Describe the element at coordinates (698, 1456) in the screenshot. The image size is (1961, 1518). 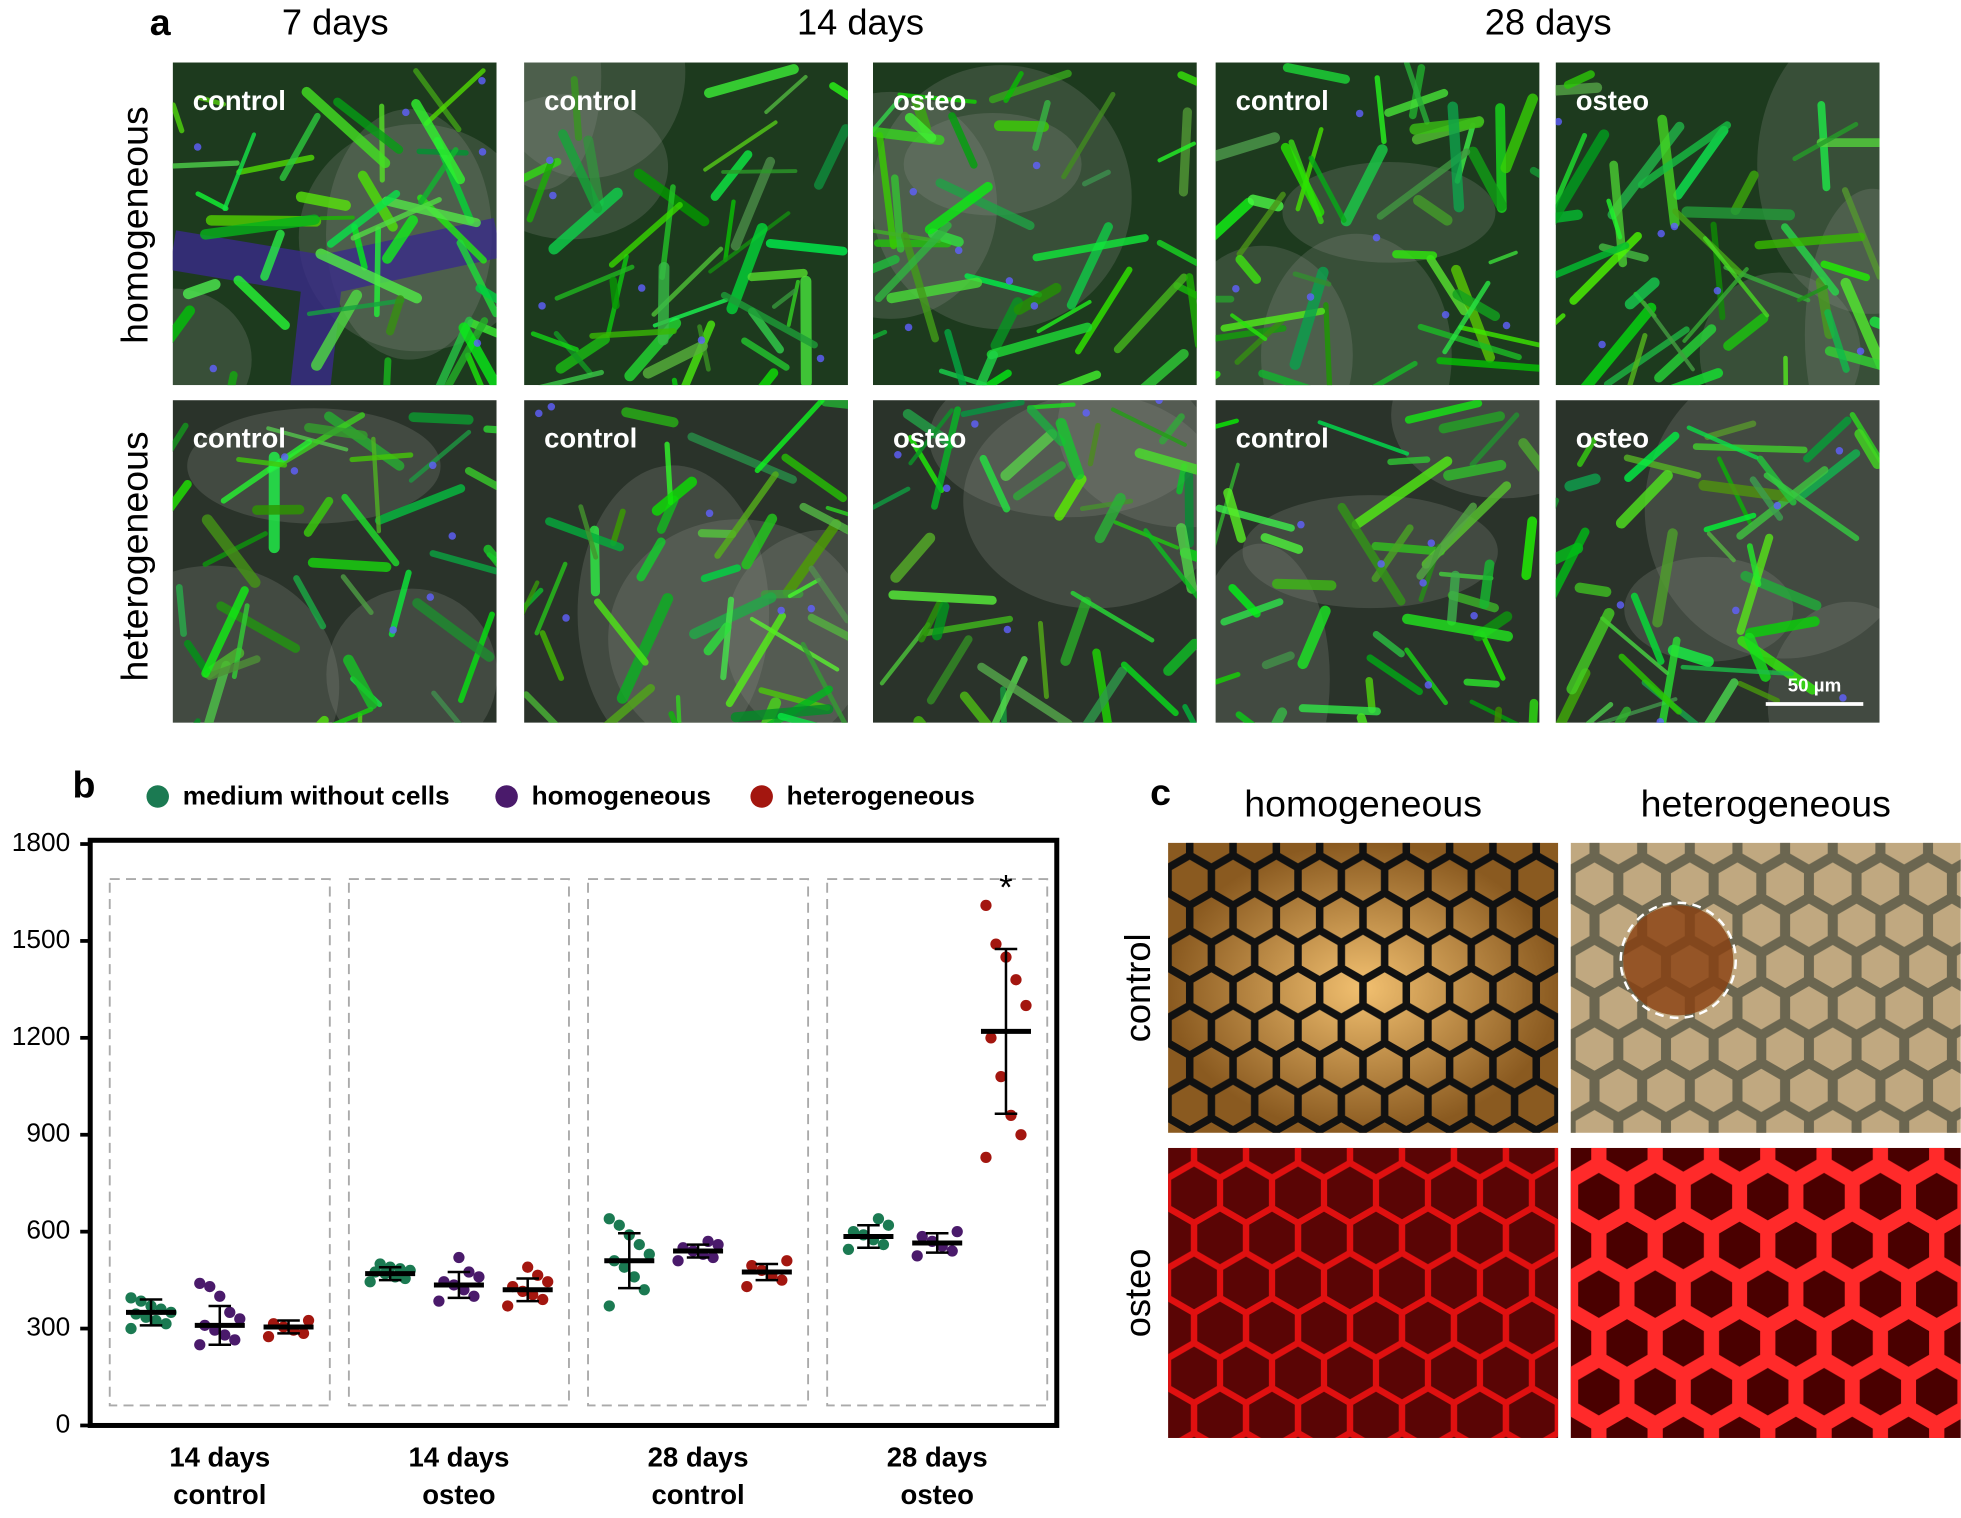
I see `x-tick-label: 28 days` at that location.